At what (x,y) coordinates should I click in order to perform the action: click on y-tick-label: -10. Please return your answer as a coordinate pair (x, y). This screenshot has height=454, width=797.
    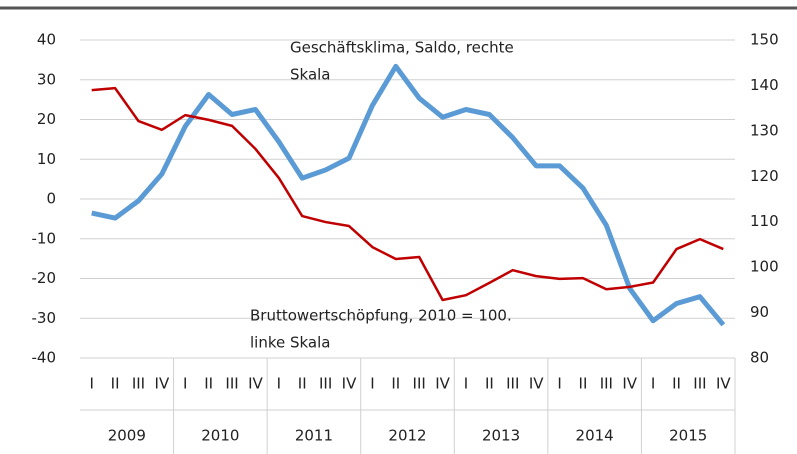
    Looking at the image, I should click on (44, 238).